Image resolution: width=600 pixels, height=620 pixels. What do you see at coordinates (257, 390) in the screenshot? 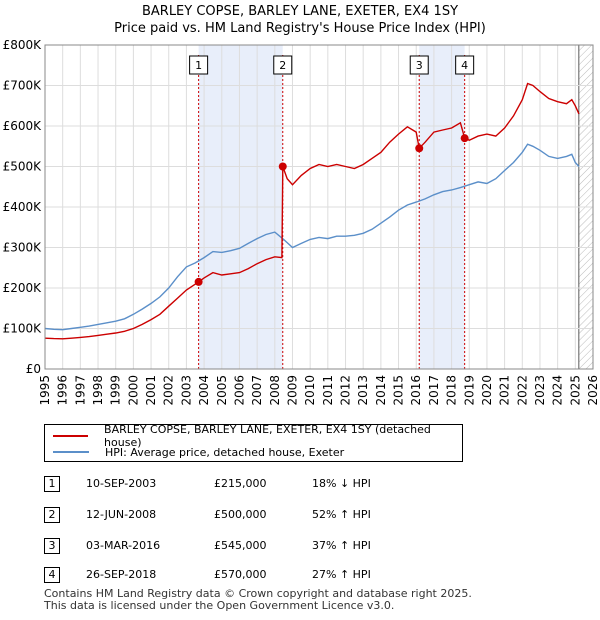
I see `x-tick-label: 2007` at bounding box center [257, 390].